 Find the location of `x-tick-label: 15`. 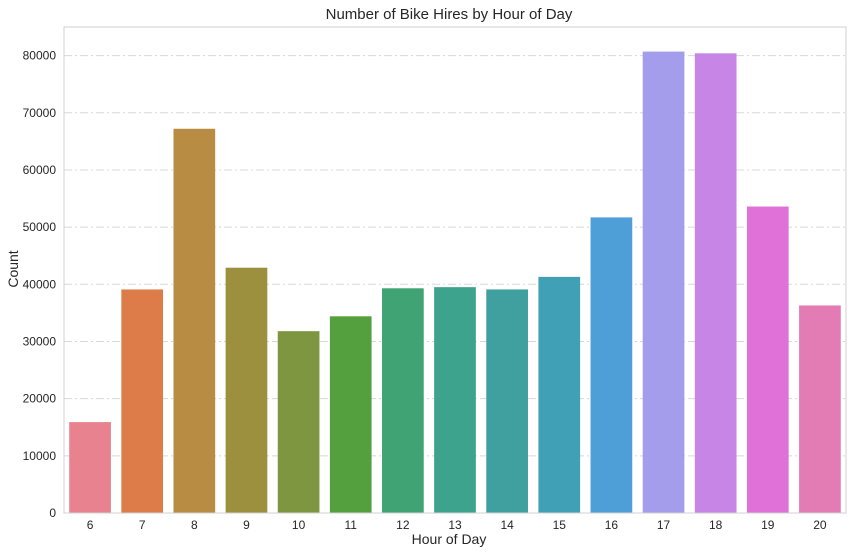

x-tick-label: 15 is located at coordinates (560, 525).